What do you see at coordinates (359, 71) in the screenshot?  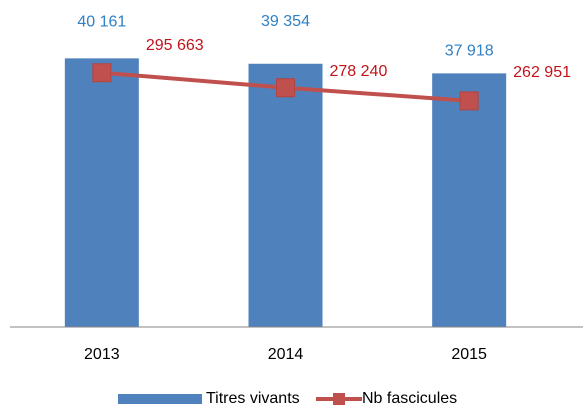 I see `data-label: 278 240` at bounding box center [359, 71].